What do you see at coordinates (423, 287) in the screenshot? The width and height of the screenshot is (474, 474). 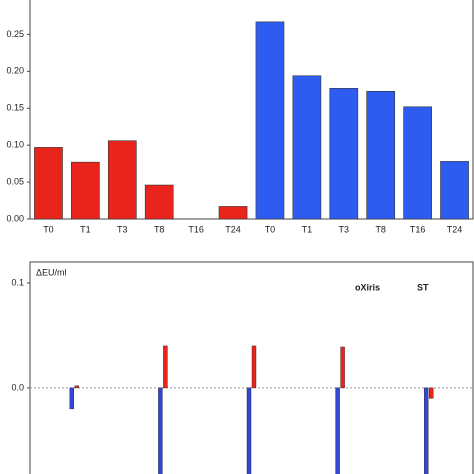 I see `legend-label: ST` at bounding box center [423, 287].